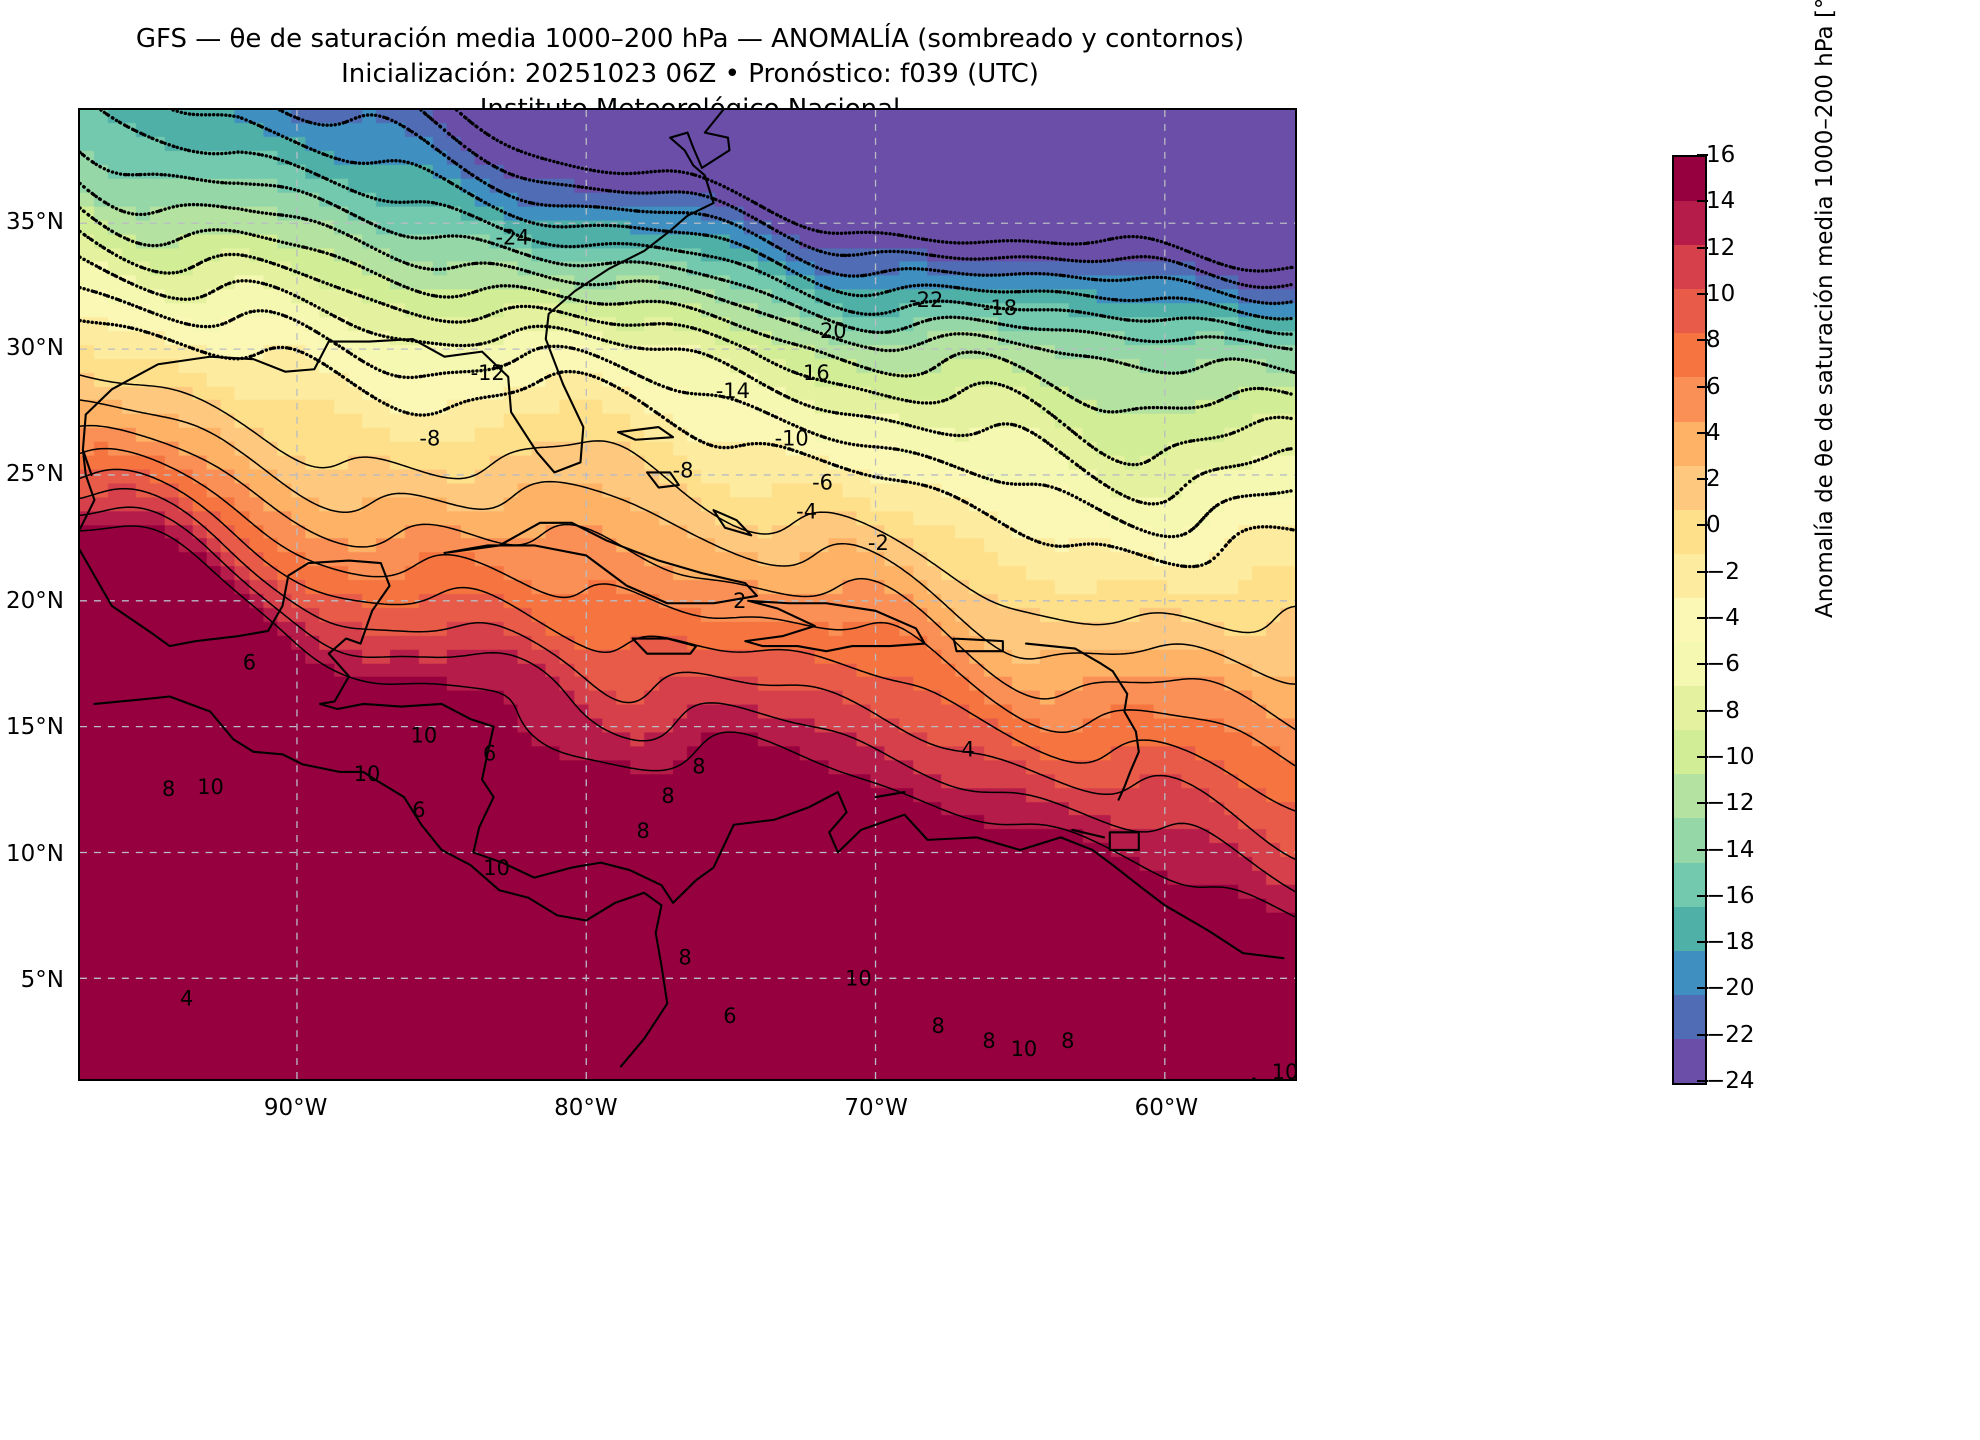 This screenshot has height=1440, width=1980. Describe the element at coordinates (586, 1108) in the screenshot. I see `x-axis-tick-label: 80°W` at that location.